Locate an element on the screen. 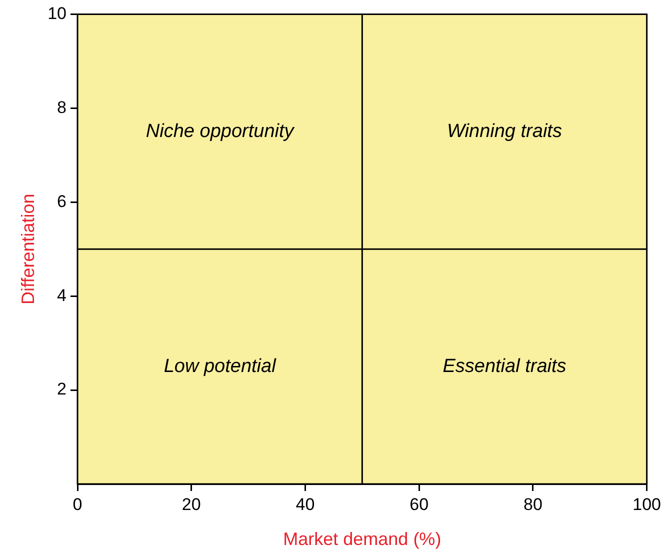  x-tick-label: 20 is located at coordinates (191, 504).